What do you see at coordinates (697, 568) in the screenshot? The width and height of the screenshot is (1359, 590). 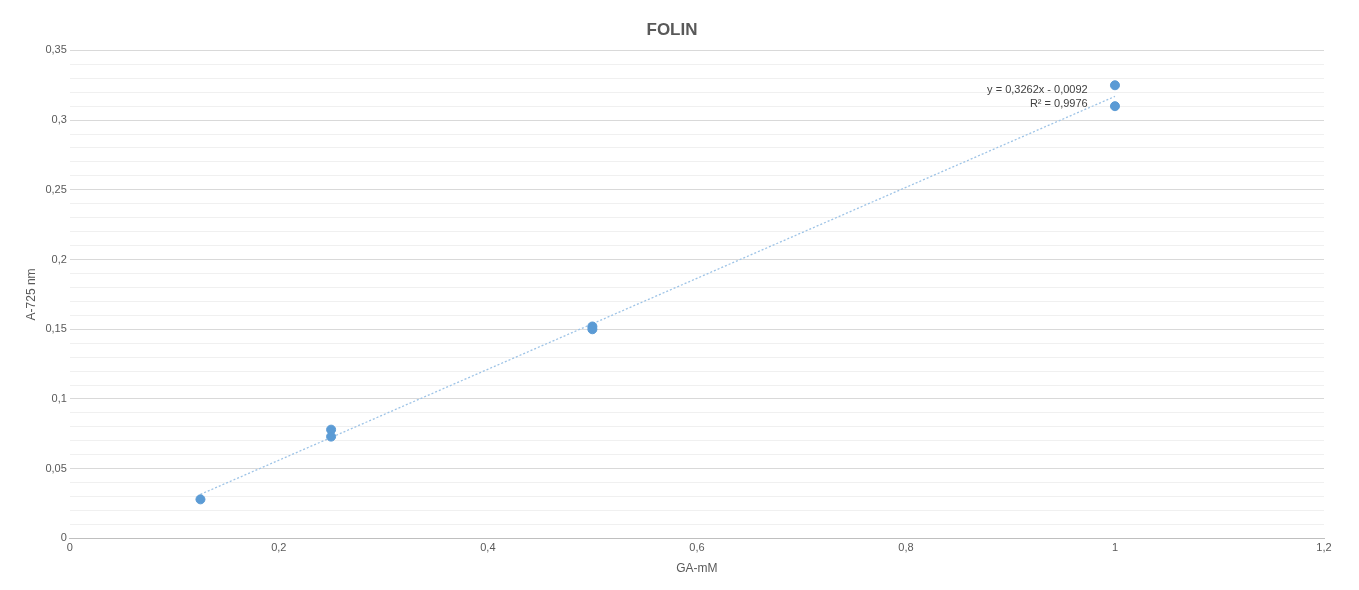 I see `x-axis-title: GA-mM` at bounding box center [697, 568].